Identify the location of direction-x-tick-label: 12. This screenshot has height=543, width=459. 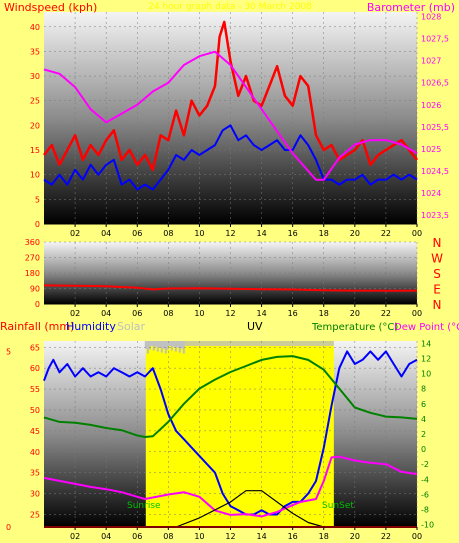
(230, 313).